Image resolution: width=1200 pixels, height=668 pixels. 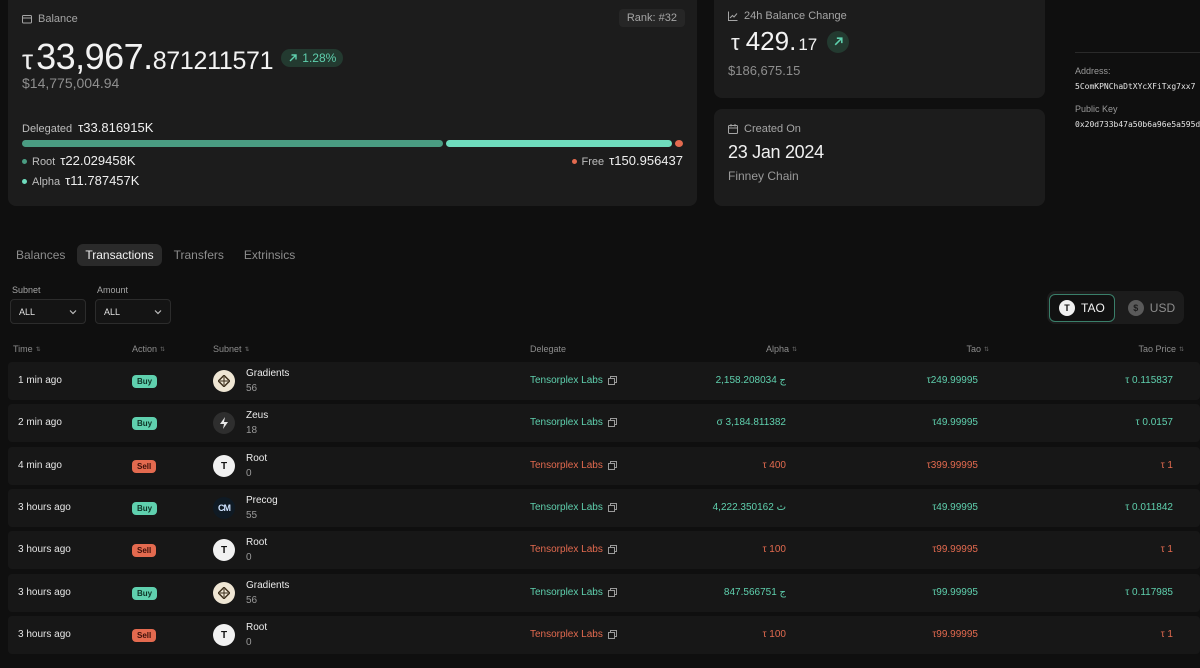 What do you see at coordinates (1149, 592) in the screenshot?
I see `tao-price: τ 0.117985` at bounding box center [1149, 592].